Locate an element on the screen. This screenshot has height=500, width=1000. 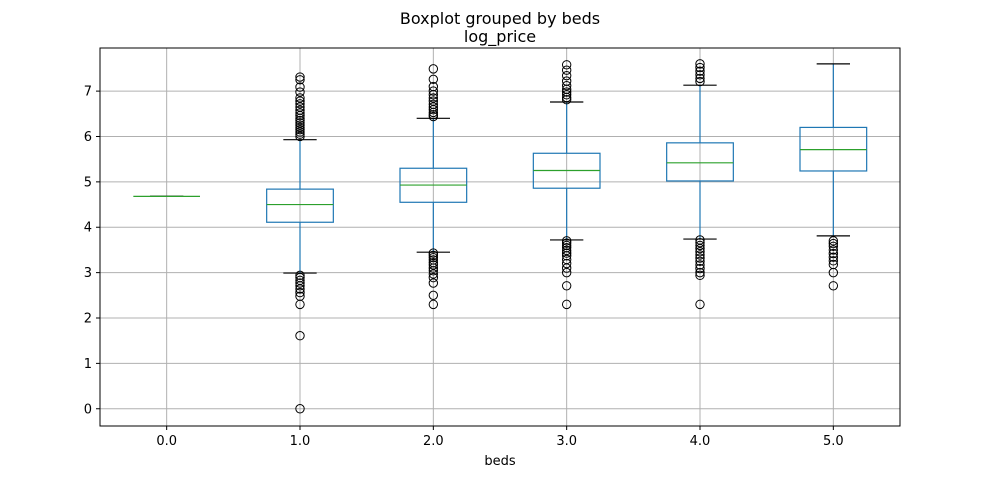
y-tick-label: 7 is located at coordinates (88, 92).